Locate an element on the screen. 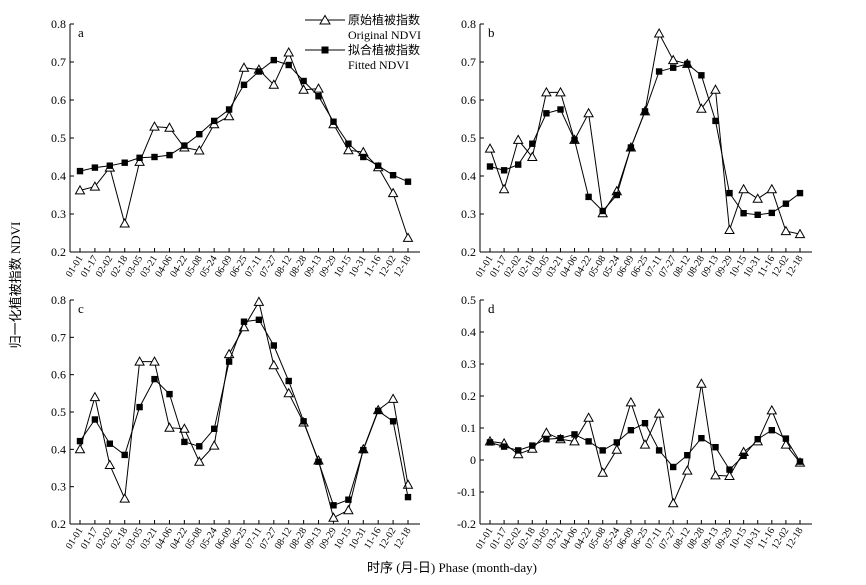  legend-fitted-square-icon is located at coordinates (325, 50).